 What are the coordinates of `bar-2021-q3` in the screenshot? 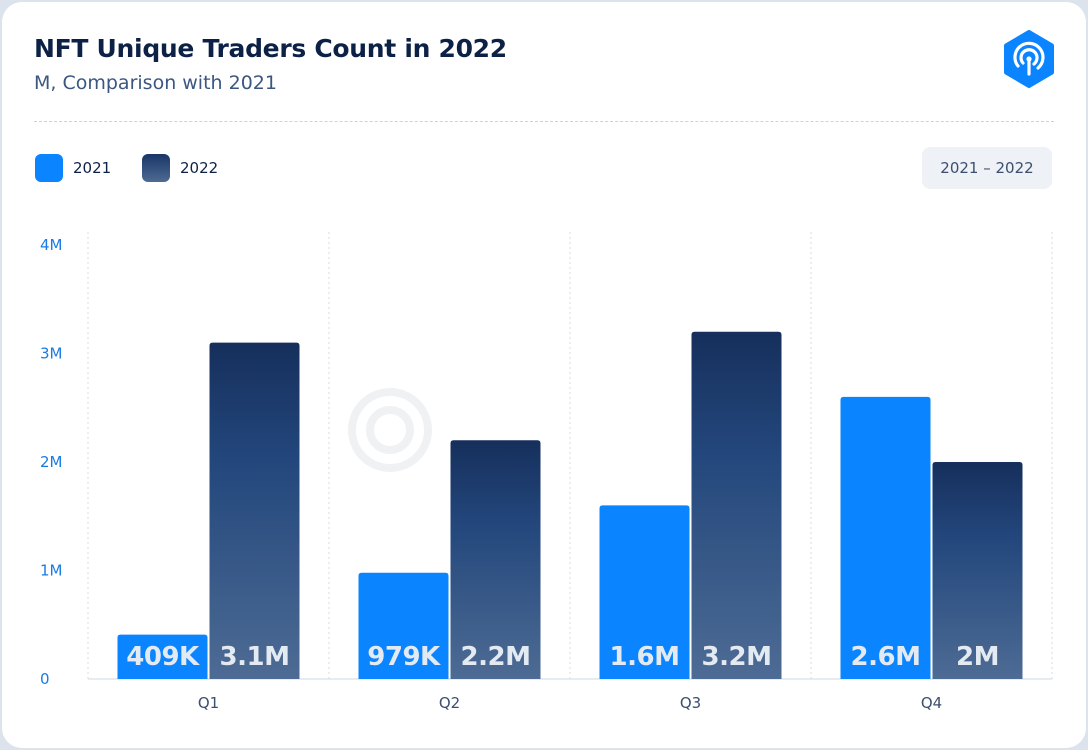 It's located at (644, 592).